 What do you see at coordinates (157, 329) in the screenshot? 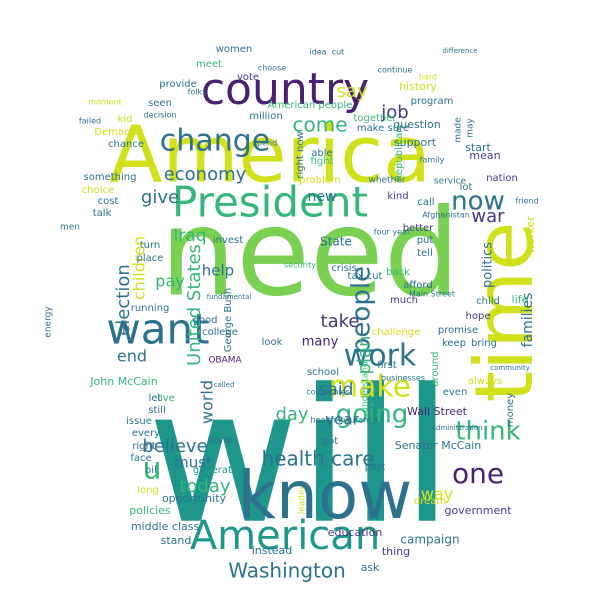
I see `word-want: want` at bounding box center [157, 329].